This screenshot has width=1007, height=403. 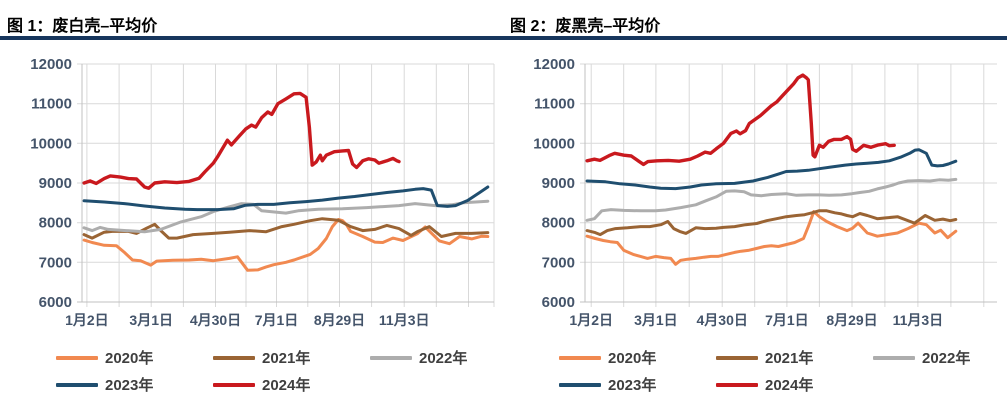 What do you see at coordinates (771, 199) in the screenshot?
I see `series-line-2022` at bounding box center [771, 199].